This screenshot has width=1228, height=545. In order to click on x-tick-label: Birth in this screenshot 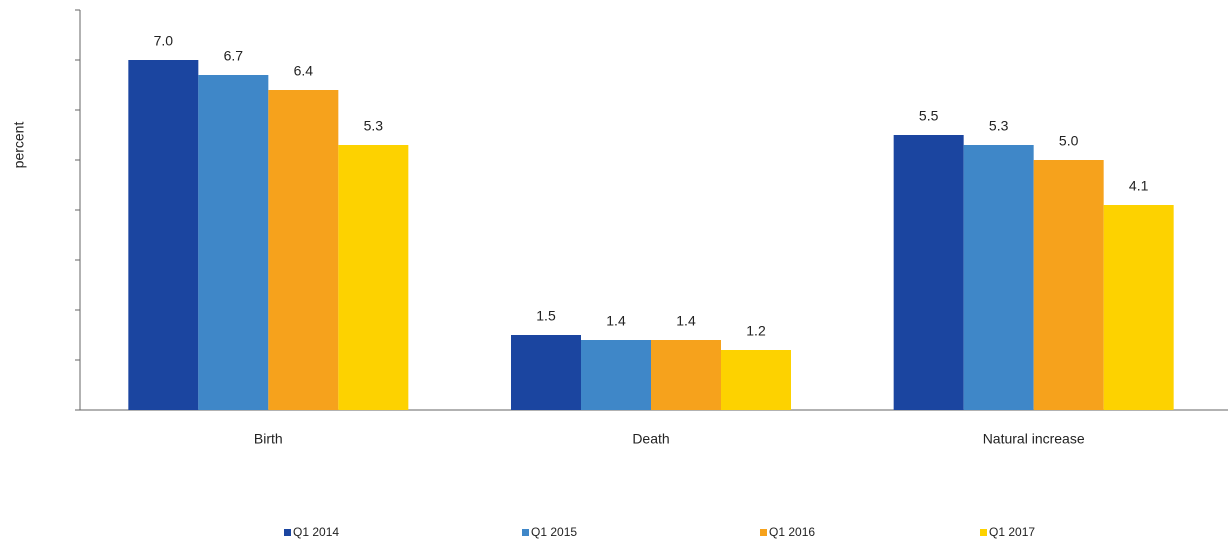, I will do `click(268, 439)`.